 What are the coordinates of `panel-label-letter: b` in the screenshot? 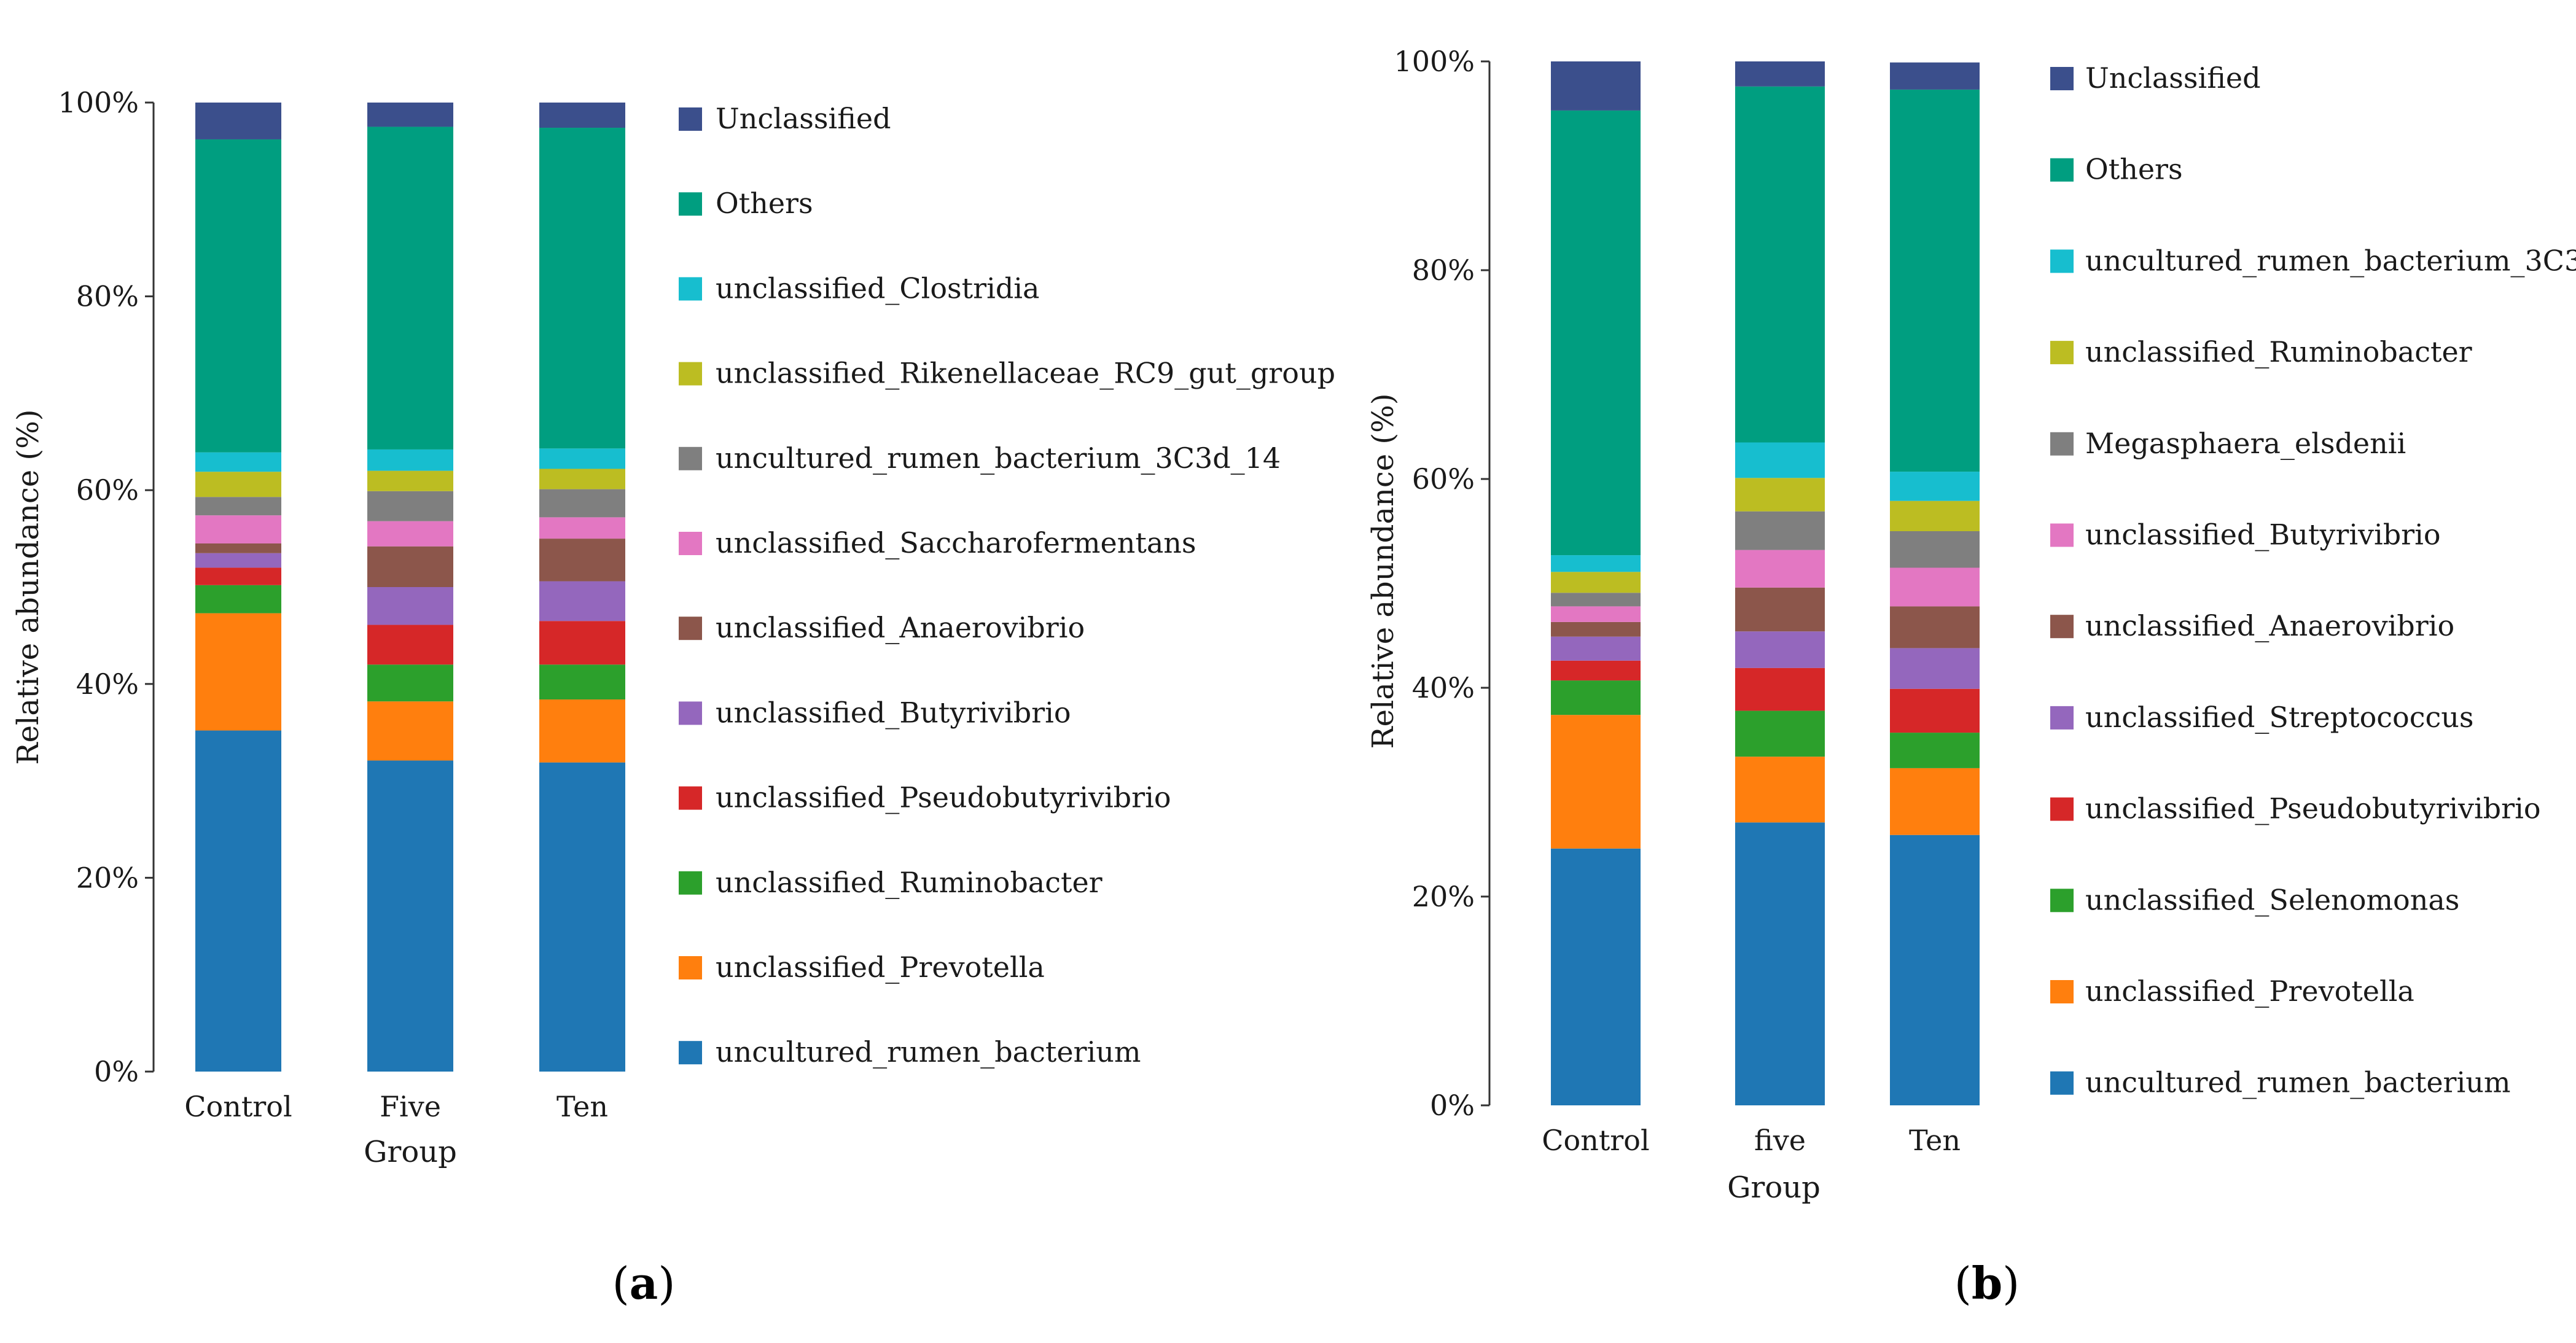 It's located at (1987, 1283).